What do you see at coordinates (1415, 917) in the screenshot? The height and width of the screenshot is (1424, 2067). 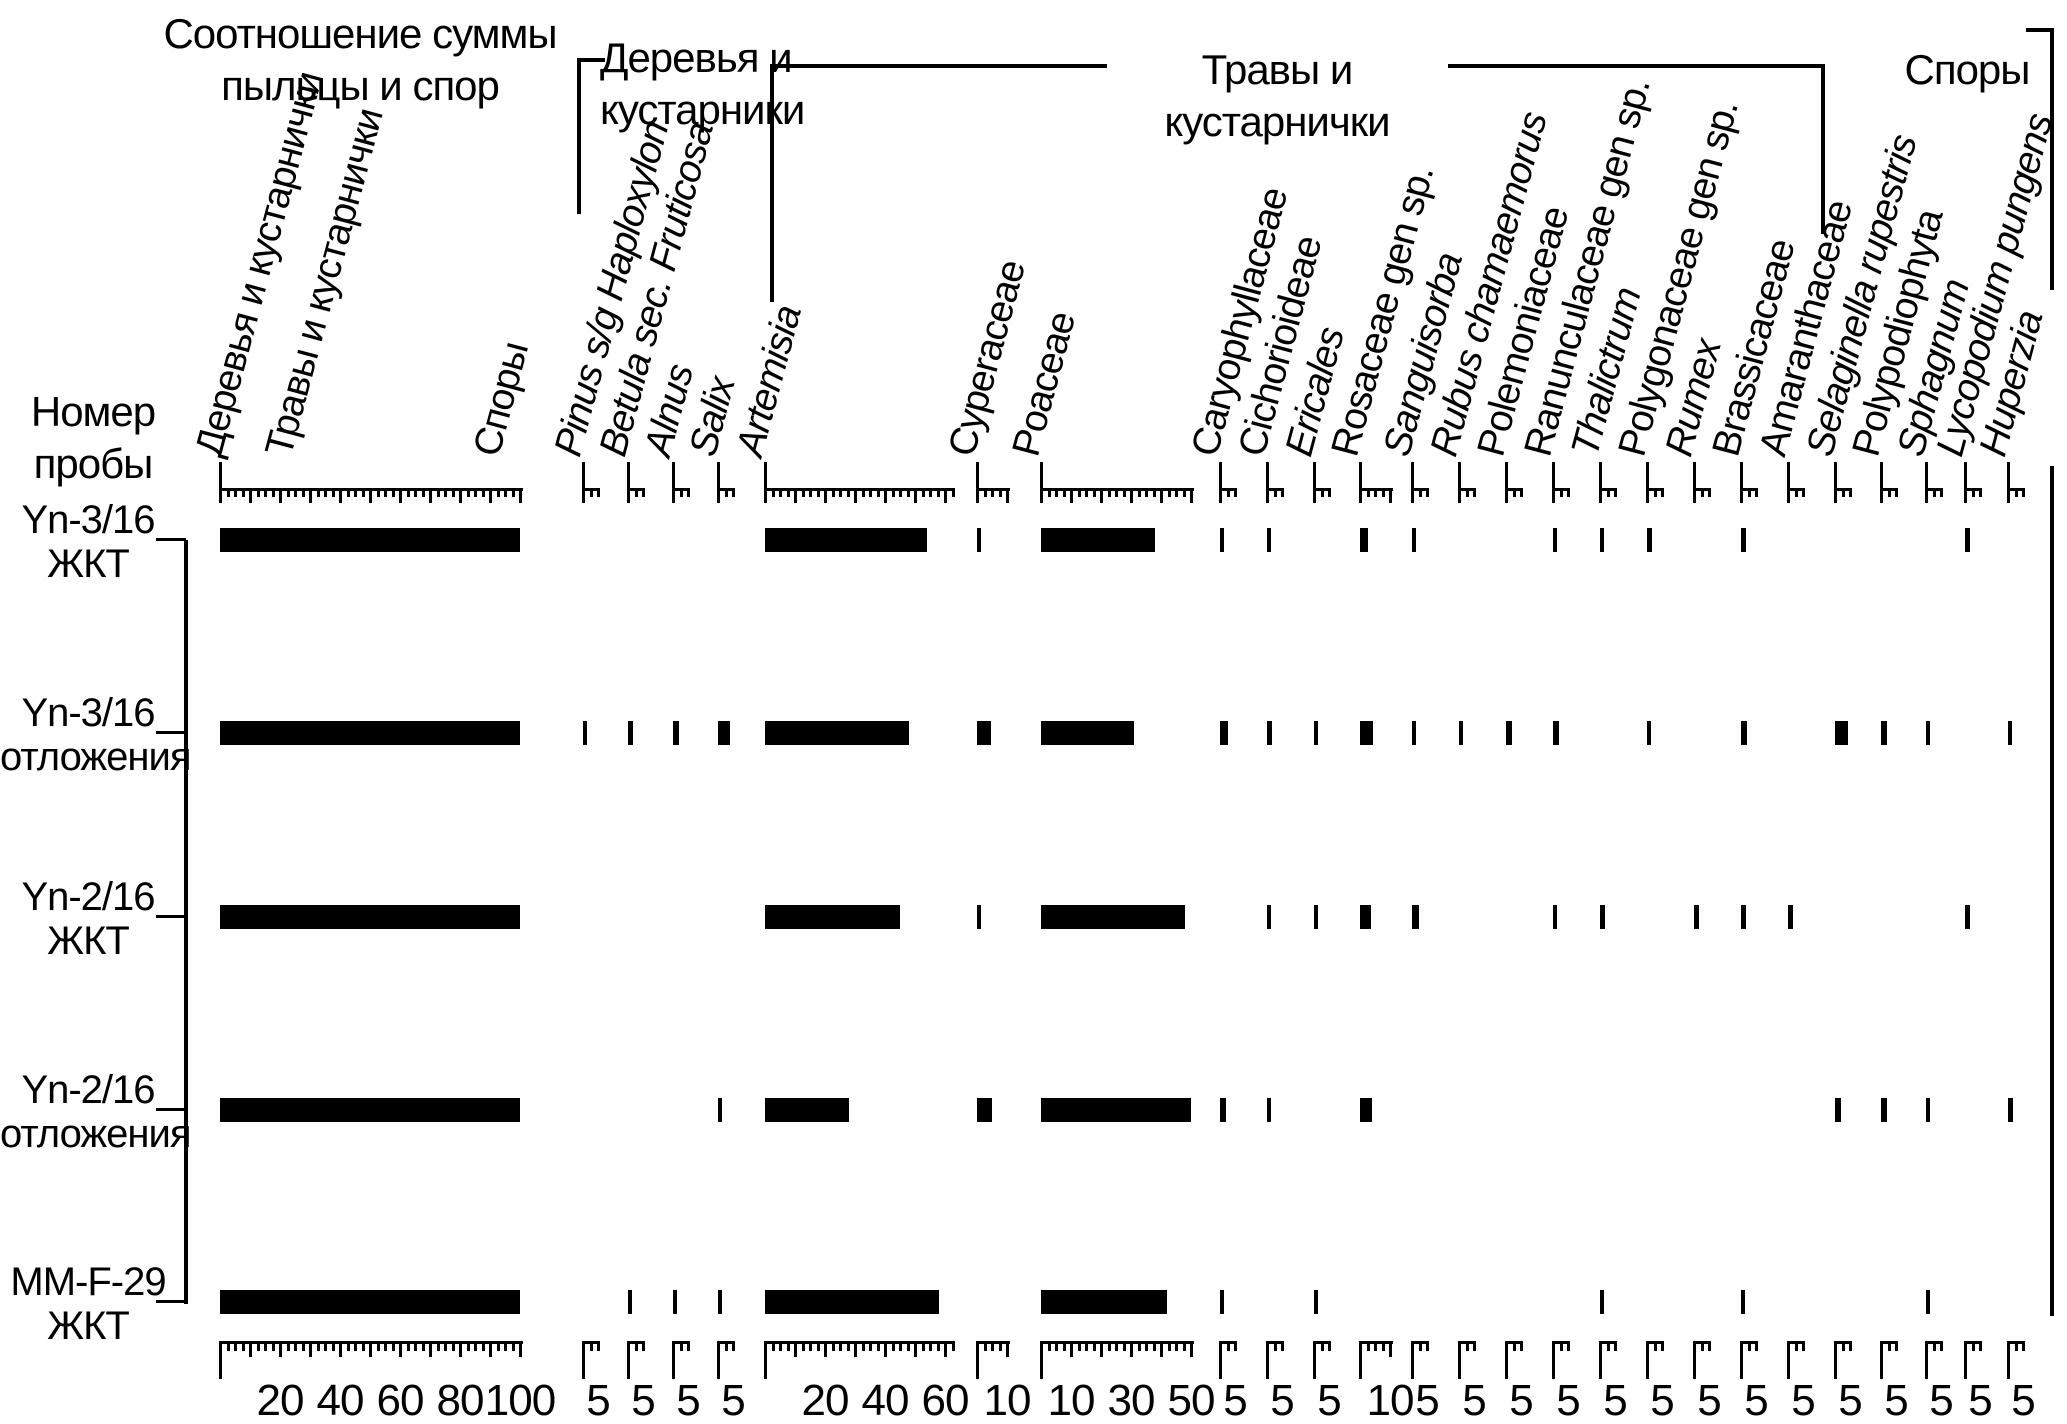 I see `bar-Yn-2/16 ЖКТ-sanguisorba` at bounding box center [1415, 917].